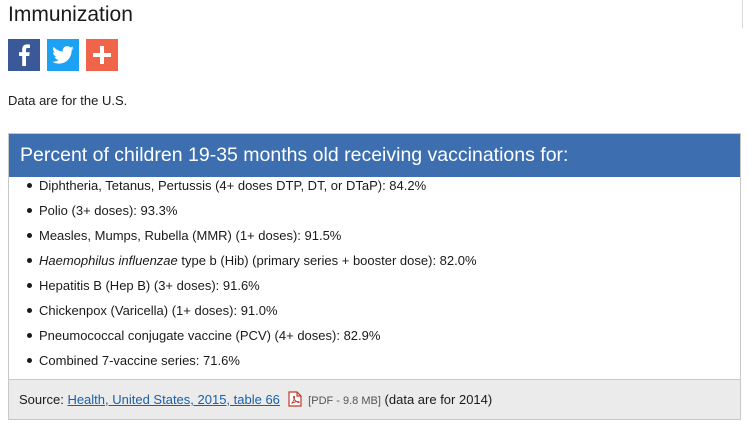 The height and width of the screenshot is (430, 749). Describe the element at coordinates (70, 14) in the screenshot. I see `page-title: Immunization` at that location.